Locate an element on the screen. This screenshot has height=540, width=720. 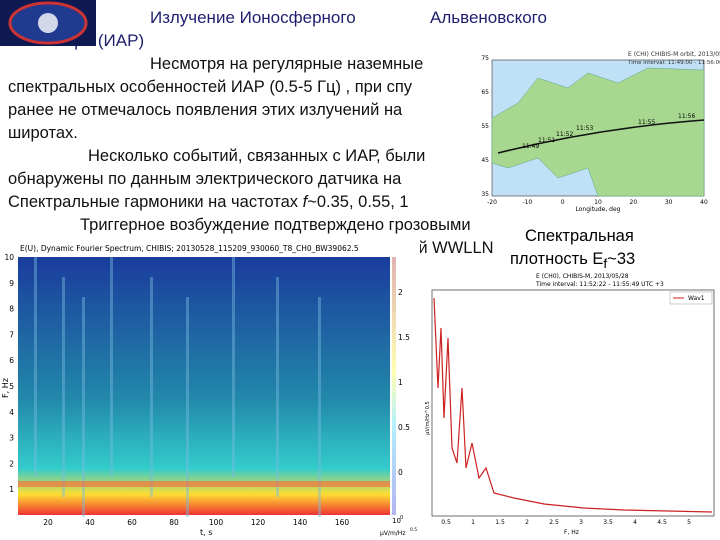
y-tick-label: 7 is located at coordinates (11, 334).